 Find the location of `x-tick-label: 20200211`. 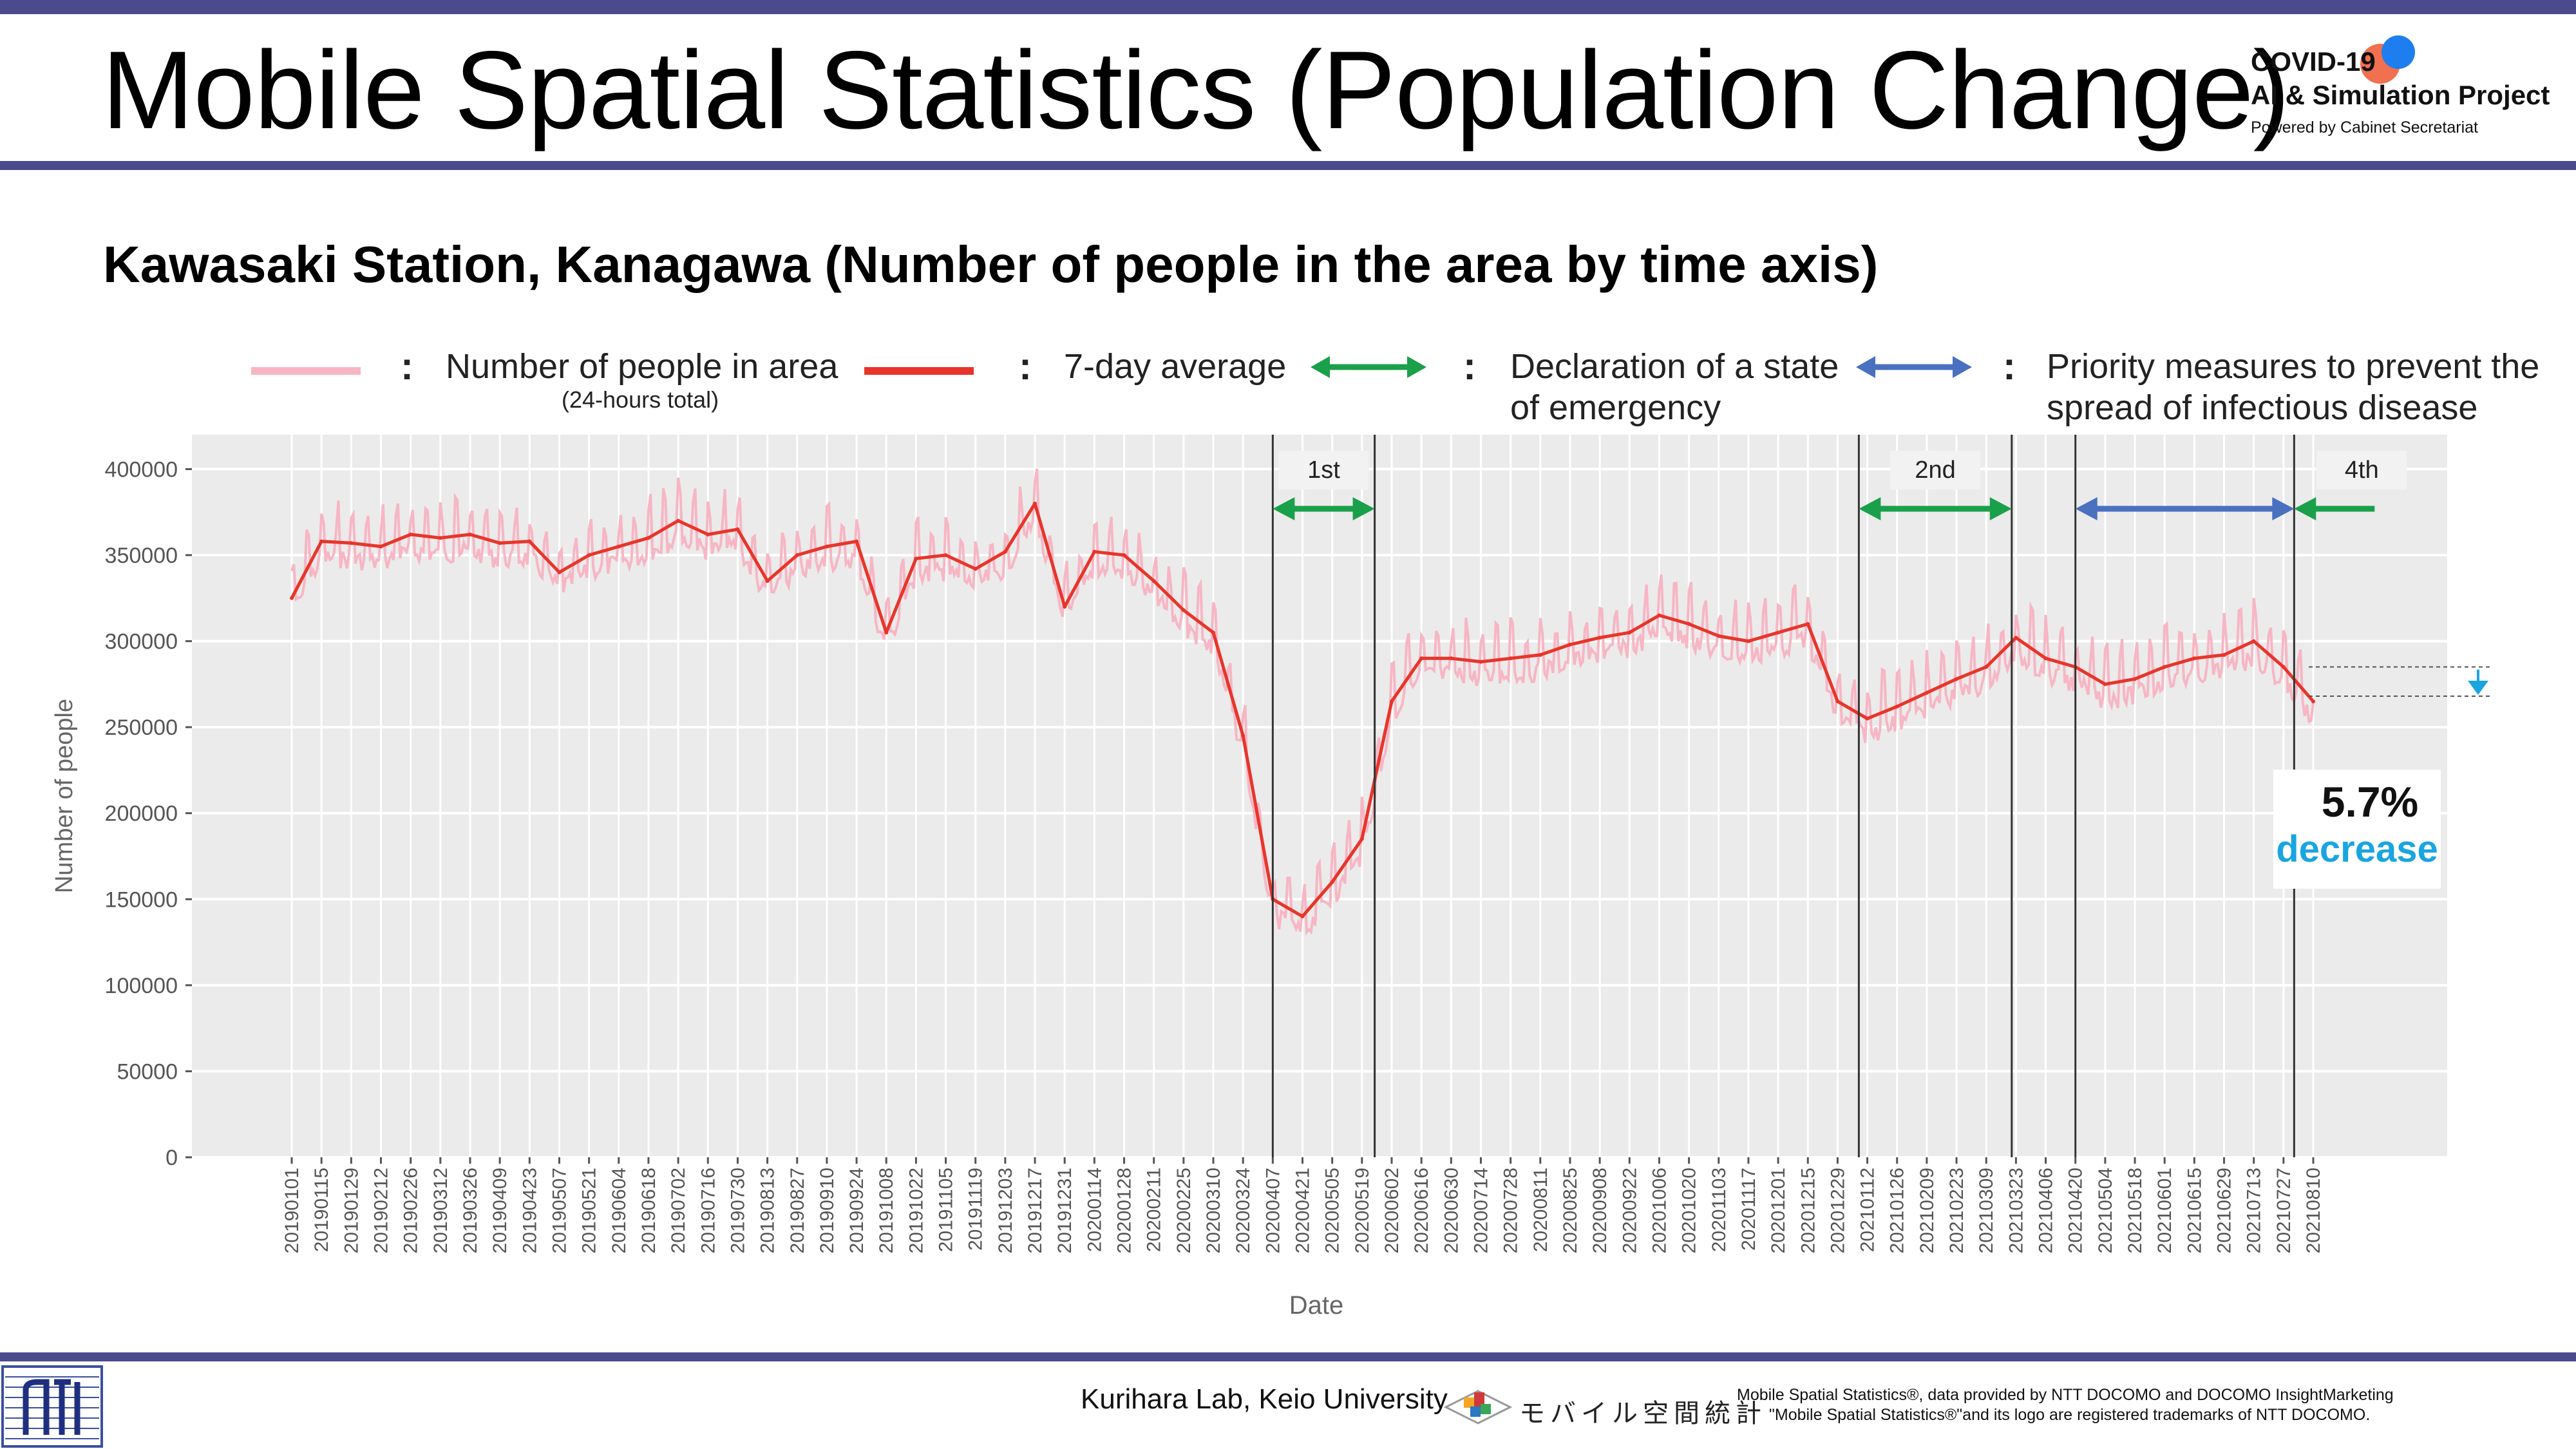

x-tick-label: 20200211 is located at coordinates (1155, 1210).